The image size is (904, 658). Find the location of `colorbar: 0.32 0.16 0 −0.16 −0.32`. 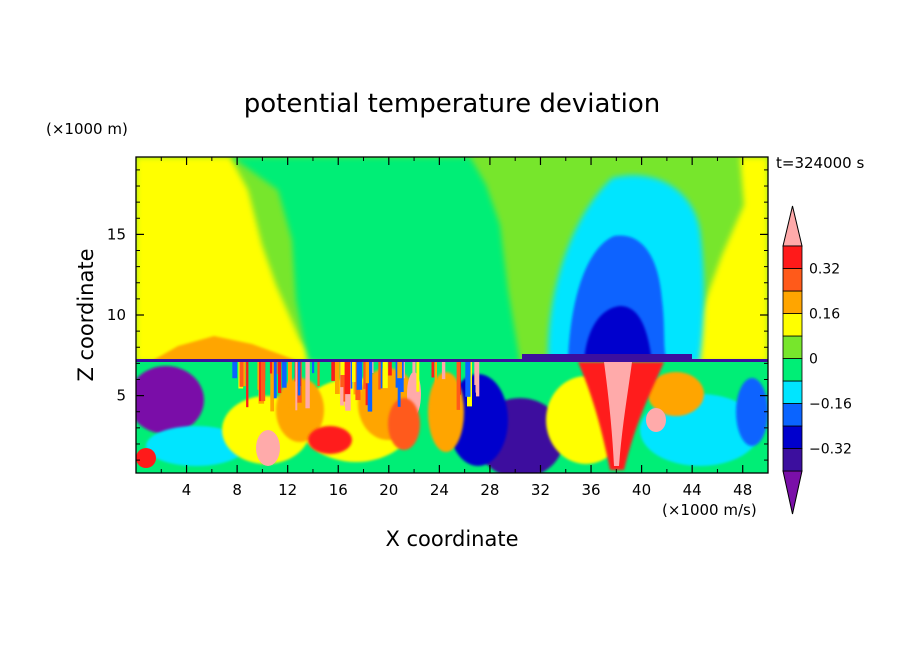

colorbar: 0.32 0.16 0 −0.16 −0.32 is located at coordinates (817, 360).